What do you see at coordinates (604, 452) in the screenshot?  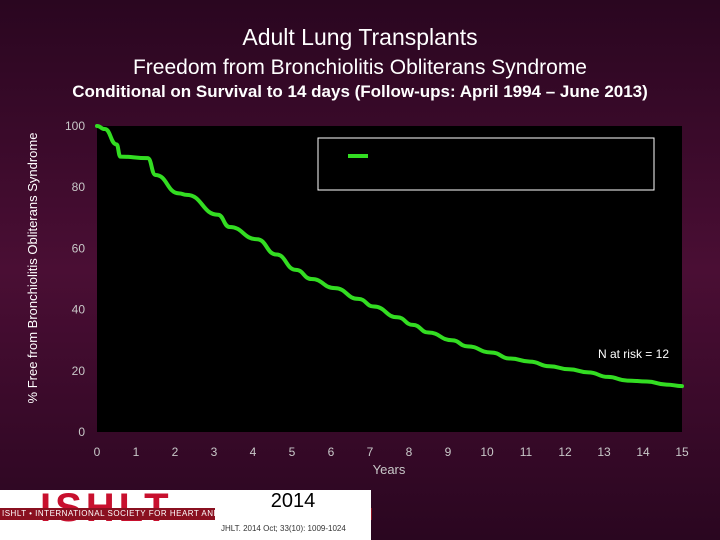 I see `x-tick-label: 13` at bounding box center [604, 452].